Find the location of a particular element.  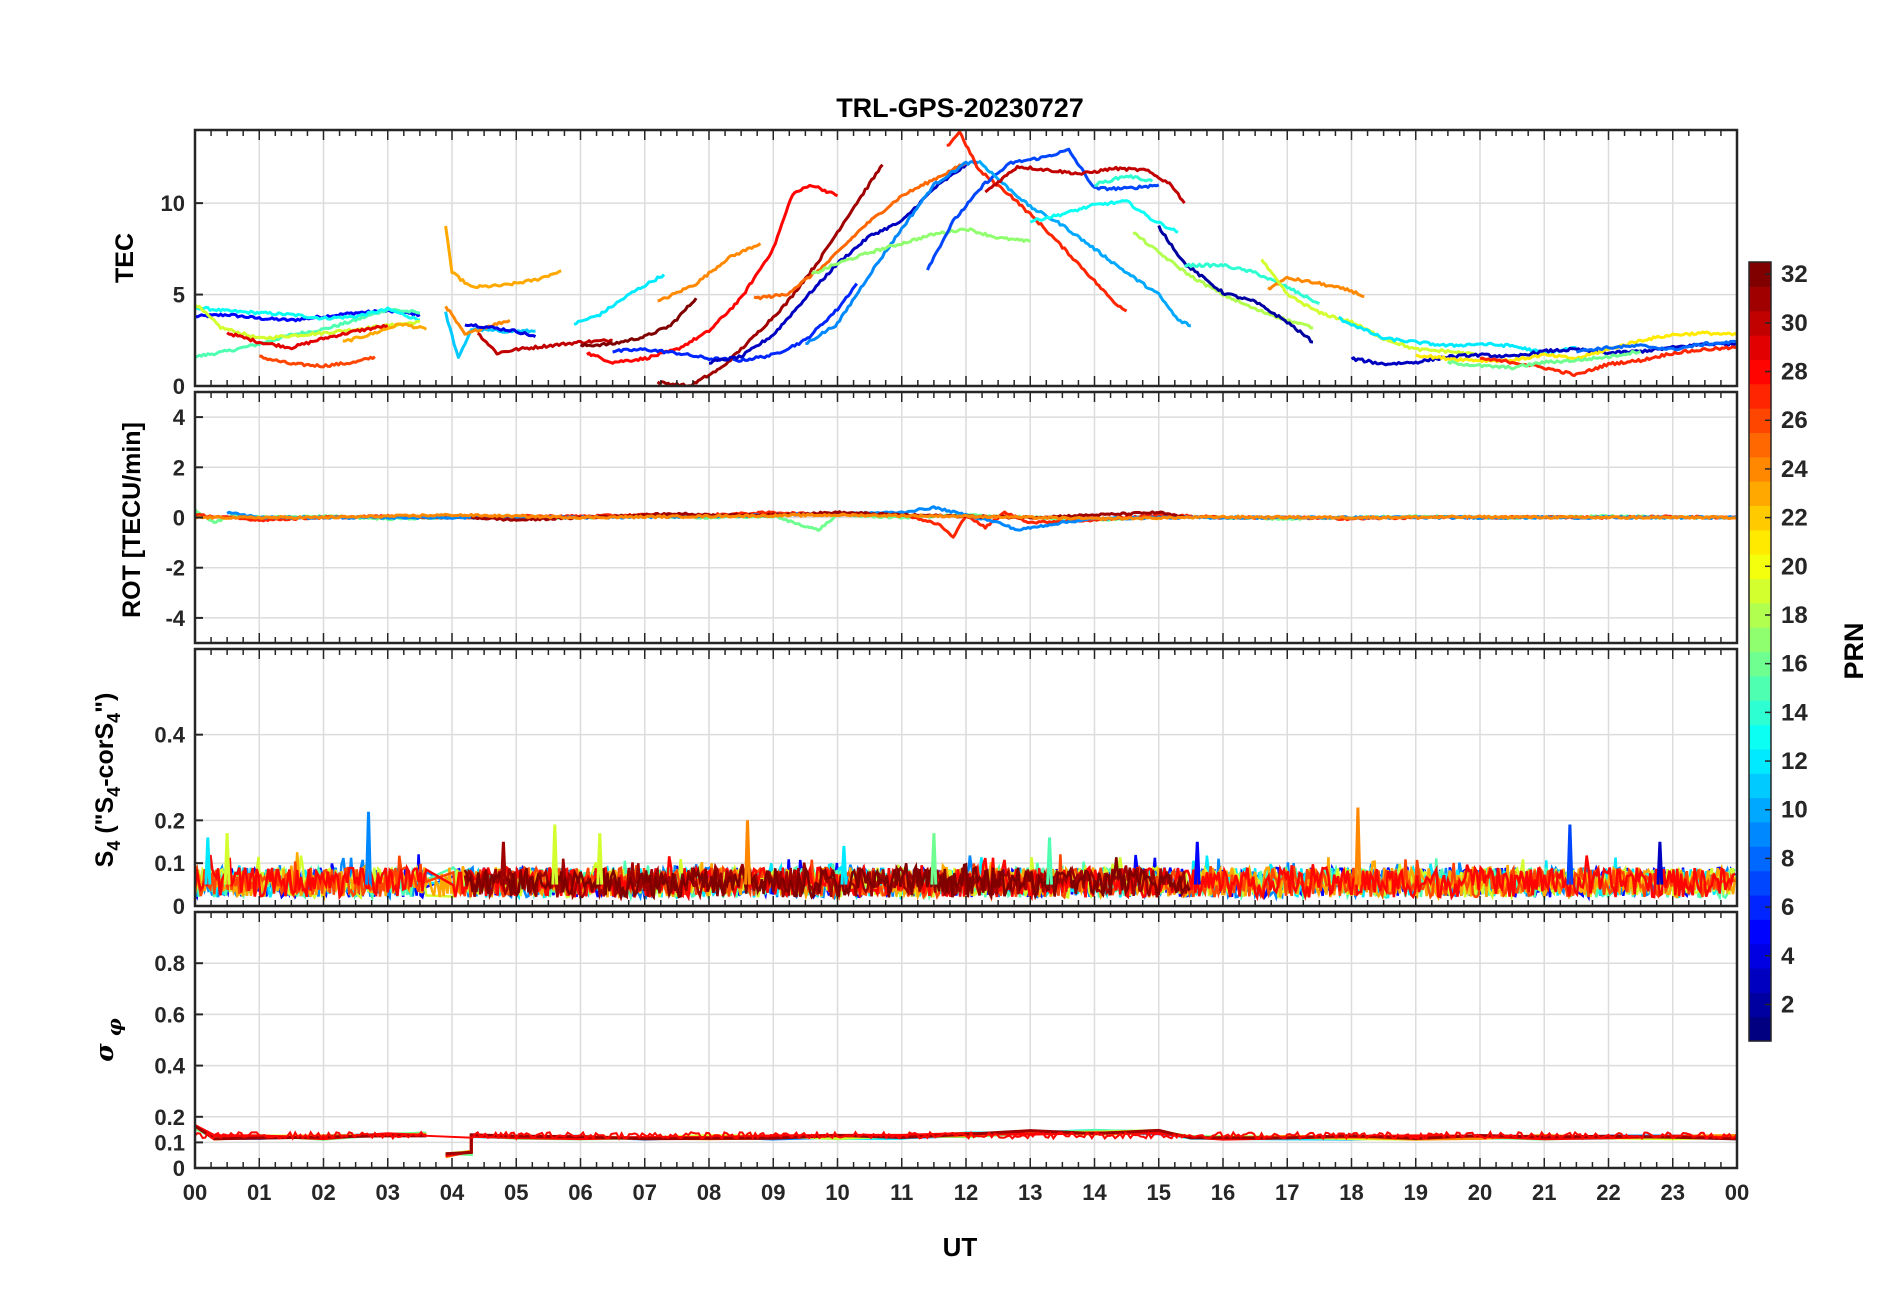

y-tick-label: -4 is located at coordinates (175, 618).